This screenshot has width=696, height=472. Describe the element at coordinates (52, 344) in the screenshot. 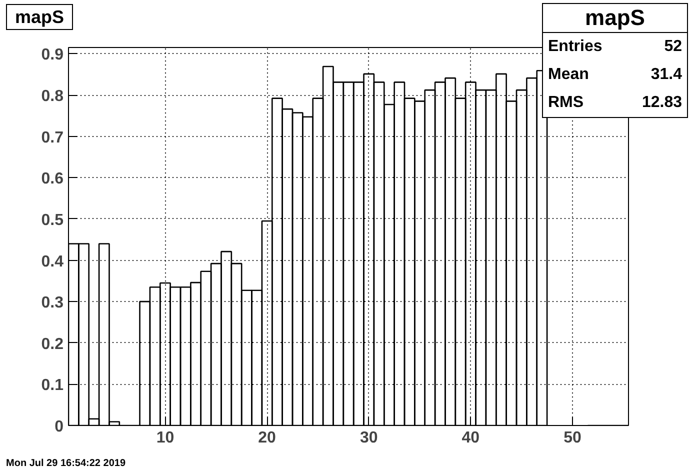

I see `y-tick-label: 0.2` at that location.